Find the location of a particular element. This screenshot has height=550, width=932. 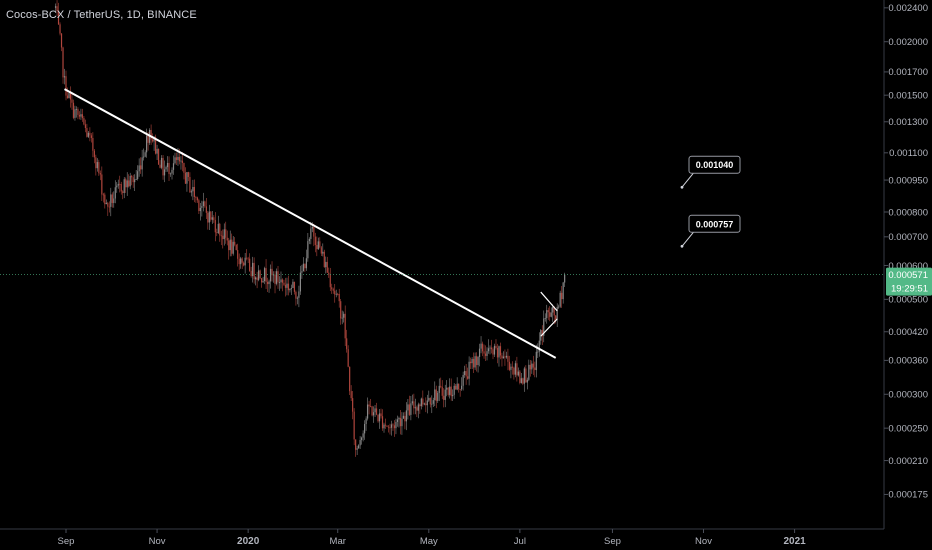

price-callout: 0.001040 is located at coordinates (710, 172).